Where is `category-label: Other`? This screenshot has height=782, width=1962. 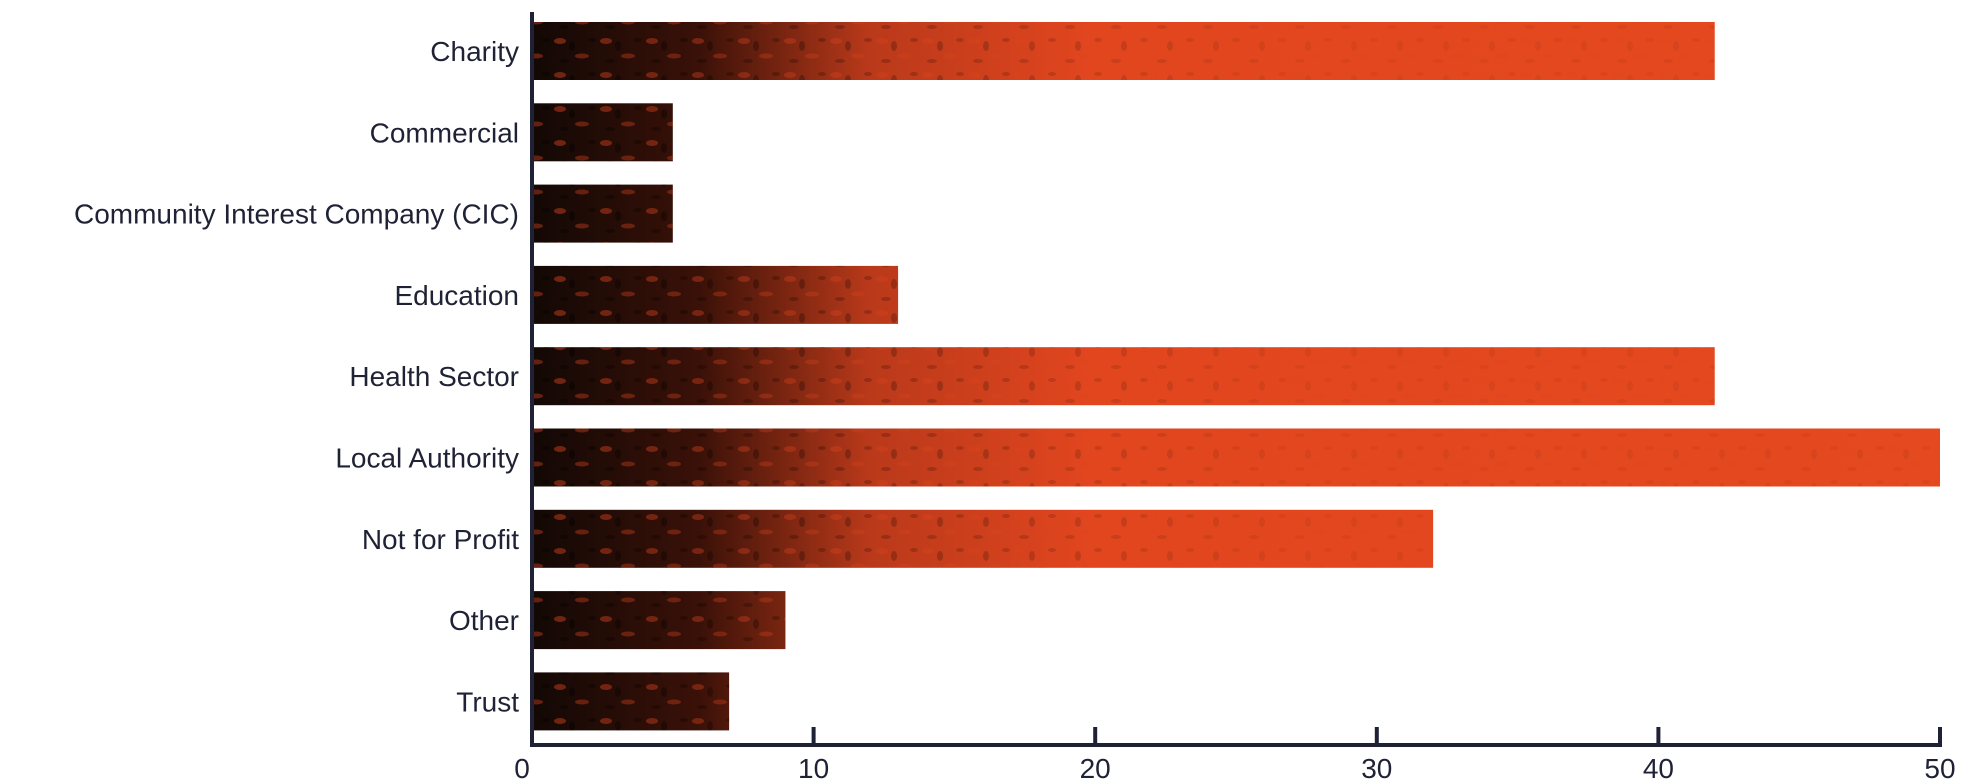
category-label: Other is located at coordinates (484, 620).